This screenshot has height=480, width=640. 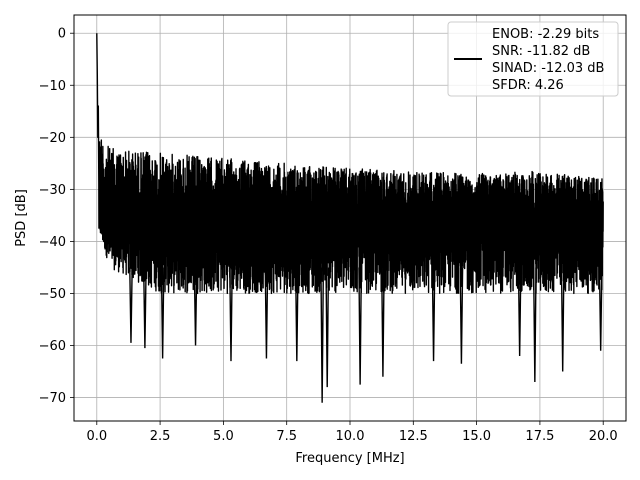 I want to click on y-tick-label: −10, so click(x=52, y=86).